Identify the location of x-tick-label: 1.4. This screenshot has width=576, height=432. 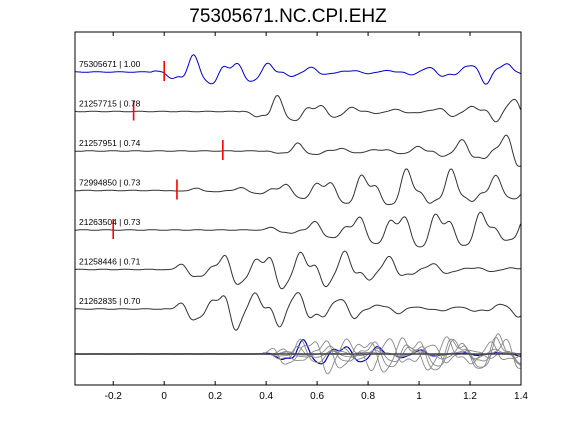
(521, 396).